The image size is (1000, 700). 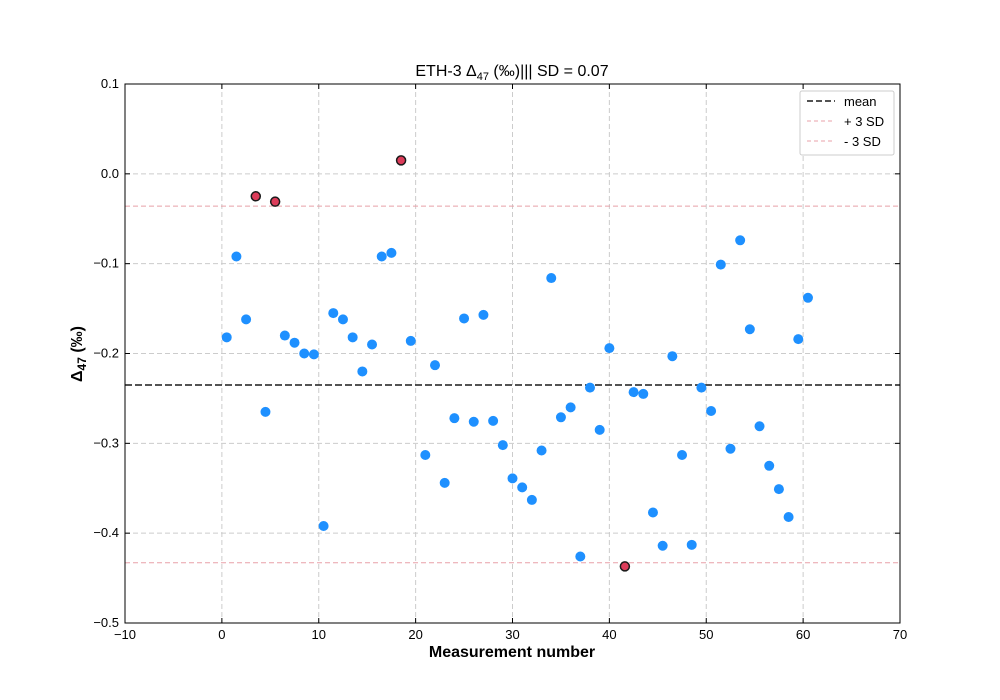 I want to click on y-tick-label: −0.4, so click(x=106, y=532).